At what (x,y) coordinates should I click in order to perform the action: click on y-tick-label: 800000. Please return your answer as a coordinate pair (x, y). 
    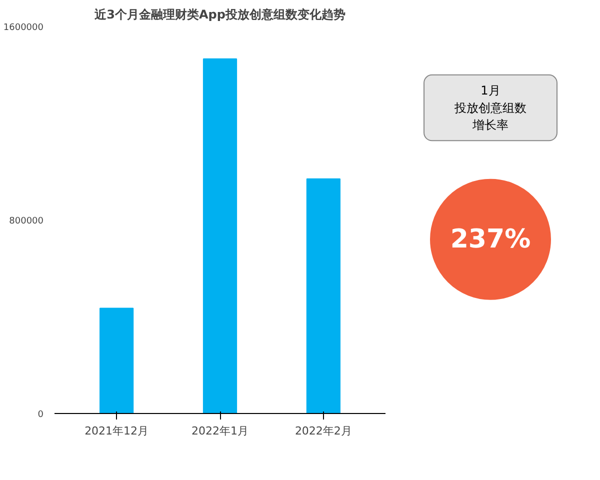
    Looking at the image, I should click on (26, 221).